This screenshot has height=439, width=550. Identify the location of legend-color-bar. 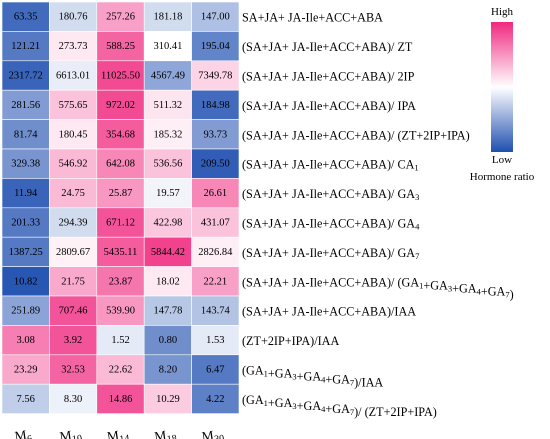
(502, 87).